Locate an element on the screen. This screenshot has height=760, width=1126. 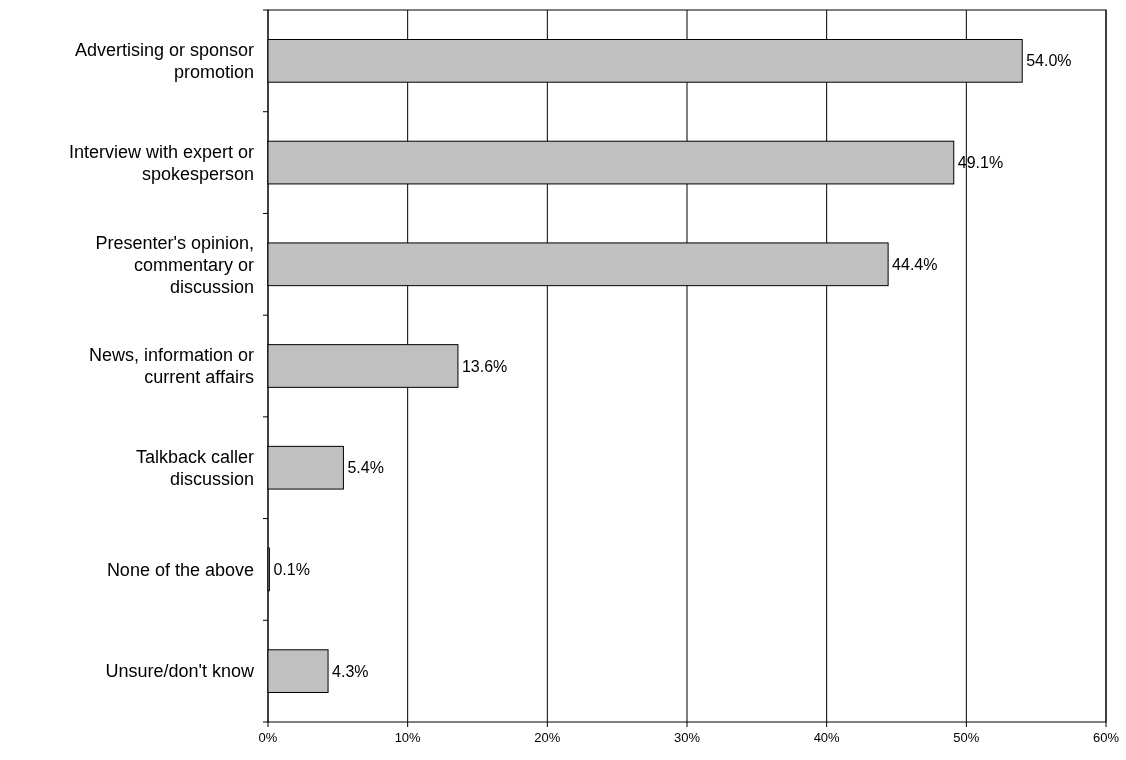
y-tick-label: Advertising or sponsor promotion is located at coordinates (164, 61).